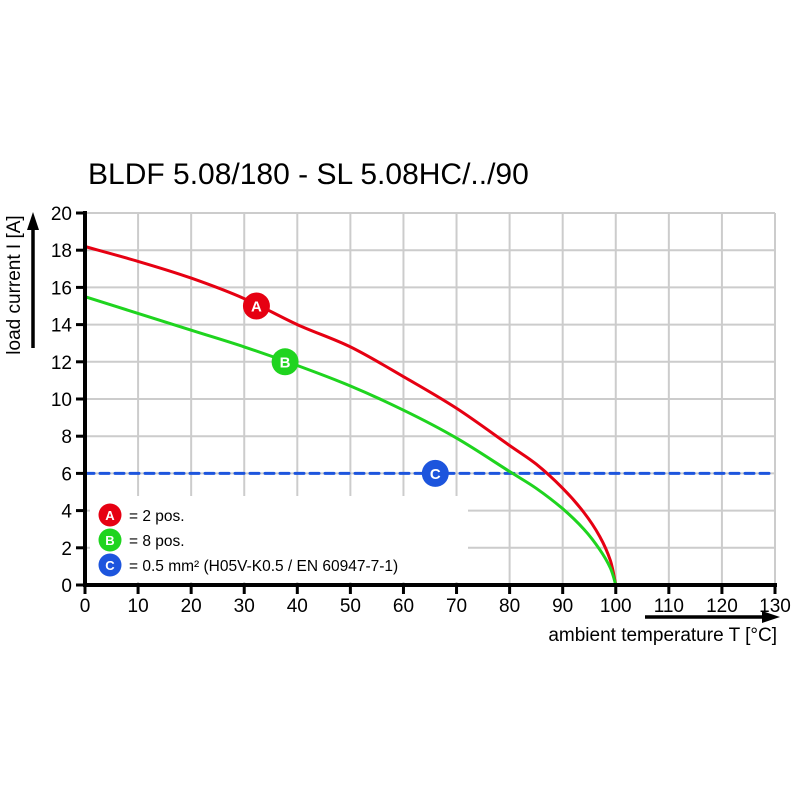  I want to click on x-axis-ticks, so click(430, 589).